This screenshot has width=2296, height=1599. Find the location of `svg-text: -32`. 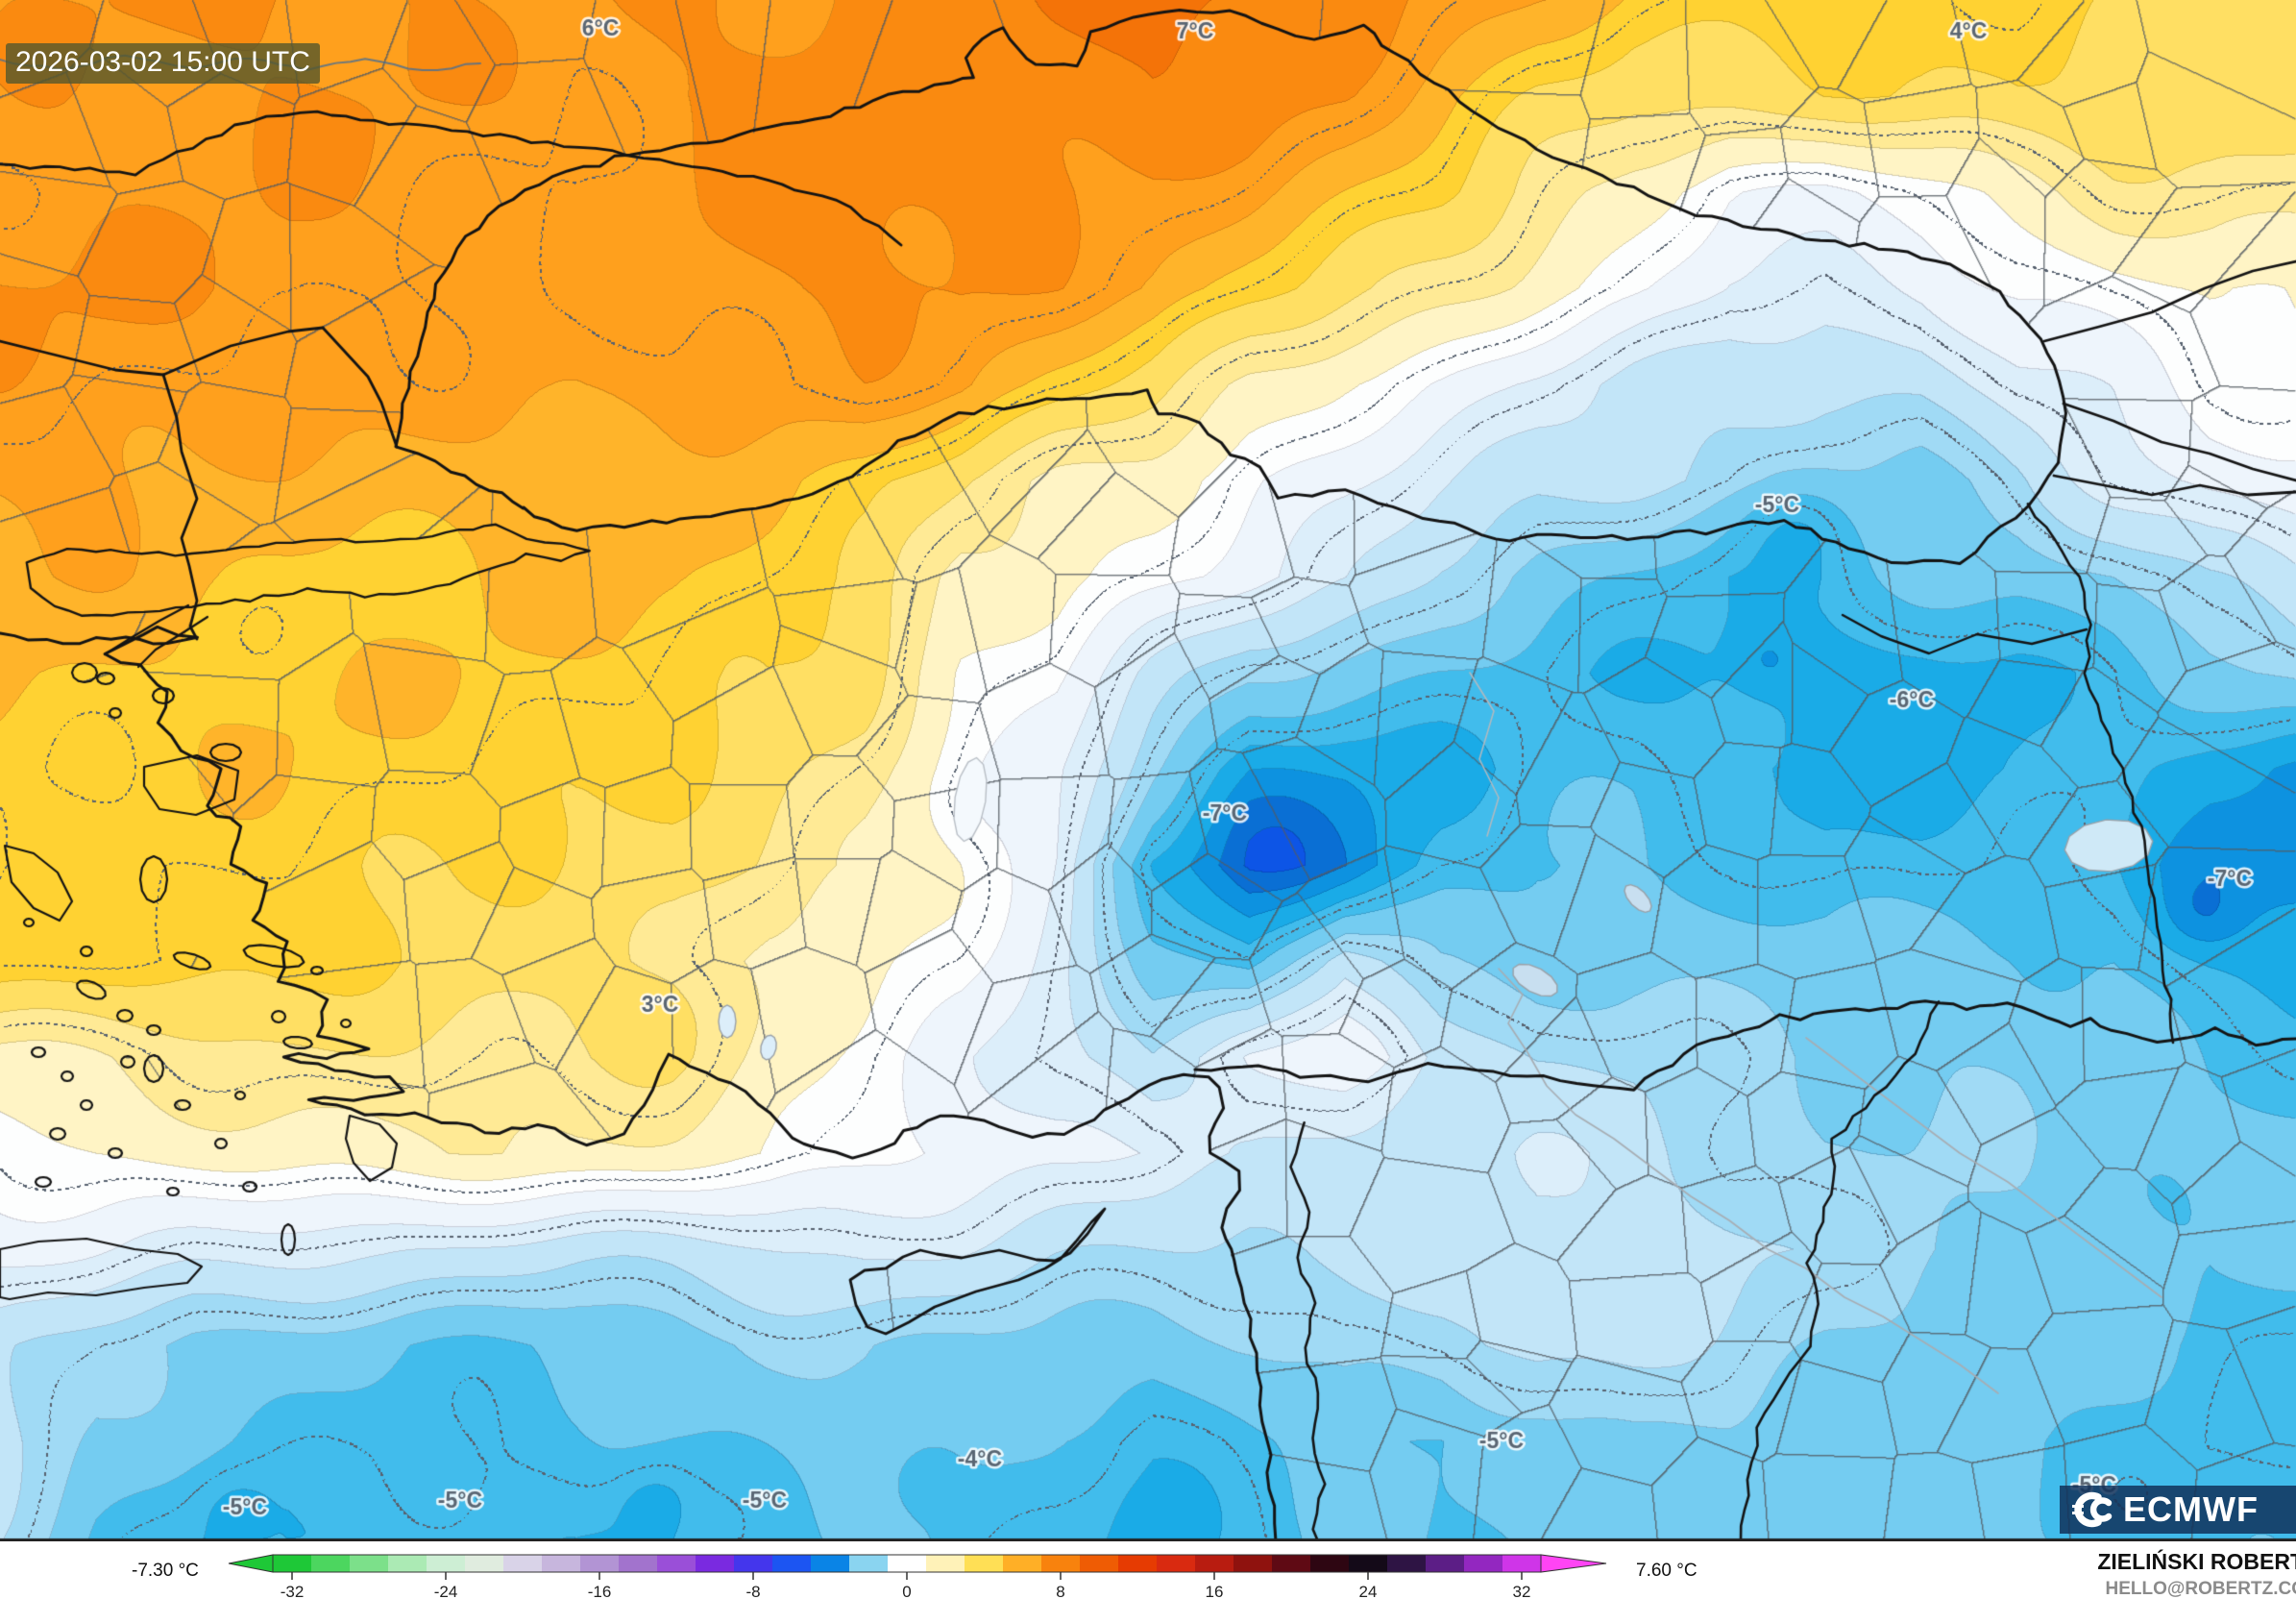

svg-text: -32 is located at coordinates (293, 1591).